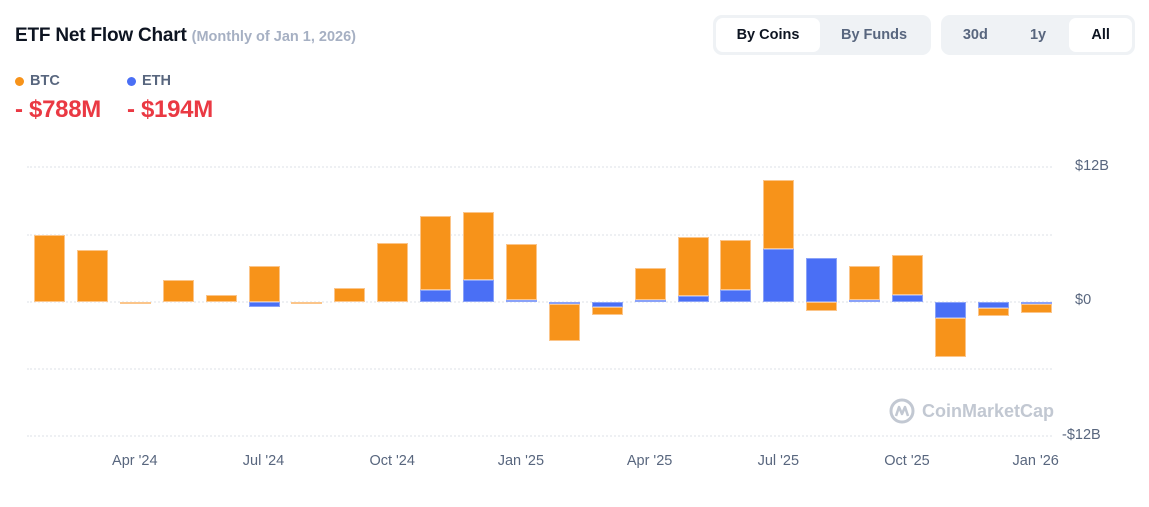 The image size is (1149, 507). Describe the element at coordinates (169, 109) in the screenshot. I see `legend-value-eth: - $194M` at that location.